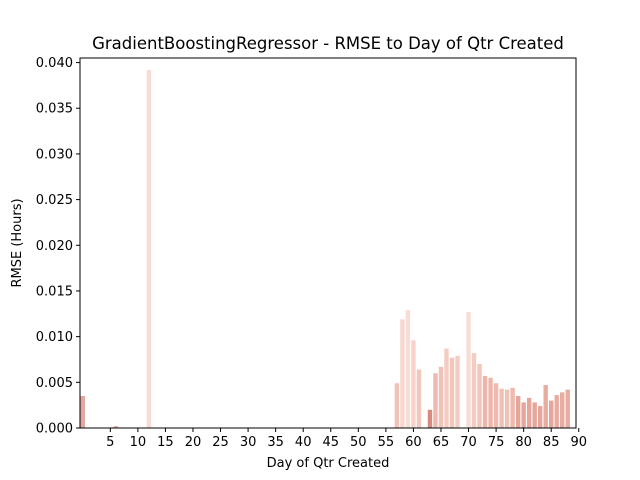  I want to click on x-axis-ticks: 5 10 15 20 25 30 35 40 45 50 55 60 65 70 75 80 85 90, so click(346, 439).